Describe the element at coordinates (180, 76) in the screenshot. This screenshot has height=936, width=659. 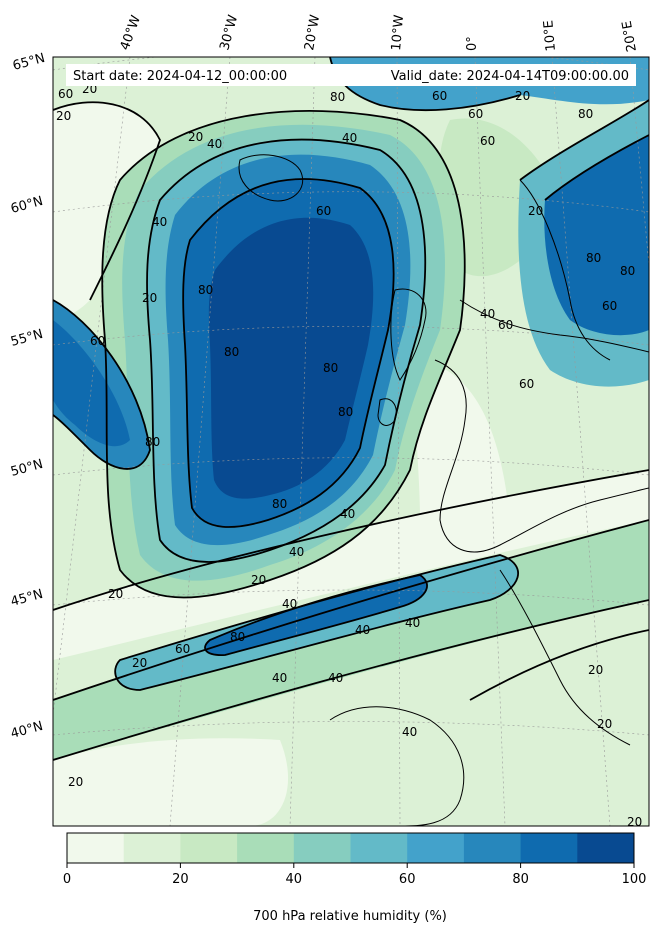
I see `start-date-text: Start date: 2024-04-12_00:00:00` at that location.